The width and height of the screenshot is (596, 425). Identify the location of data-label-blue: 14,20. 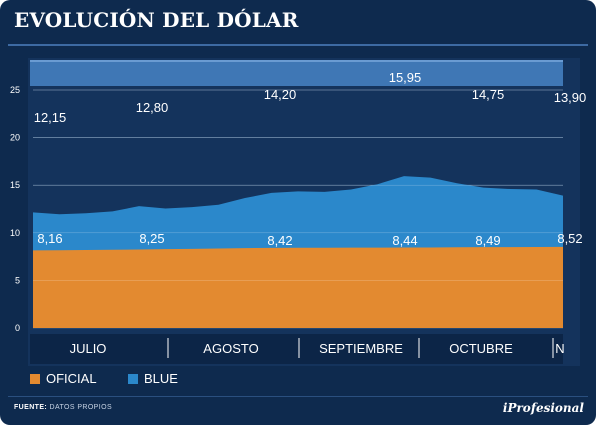
(280, 94).